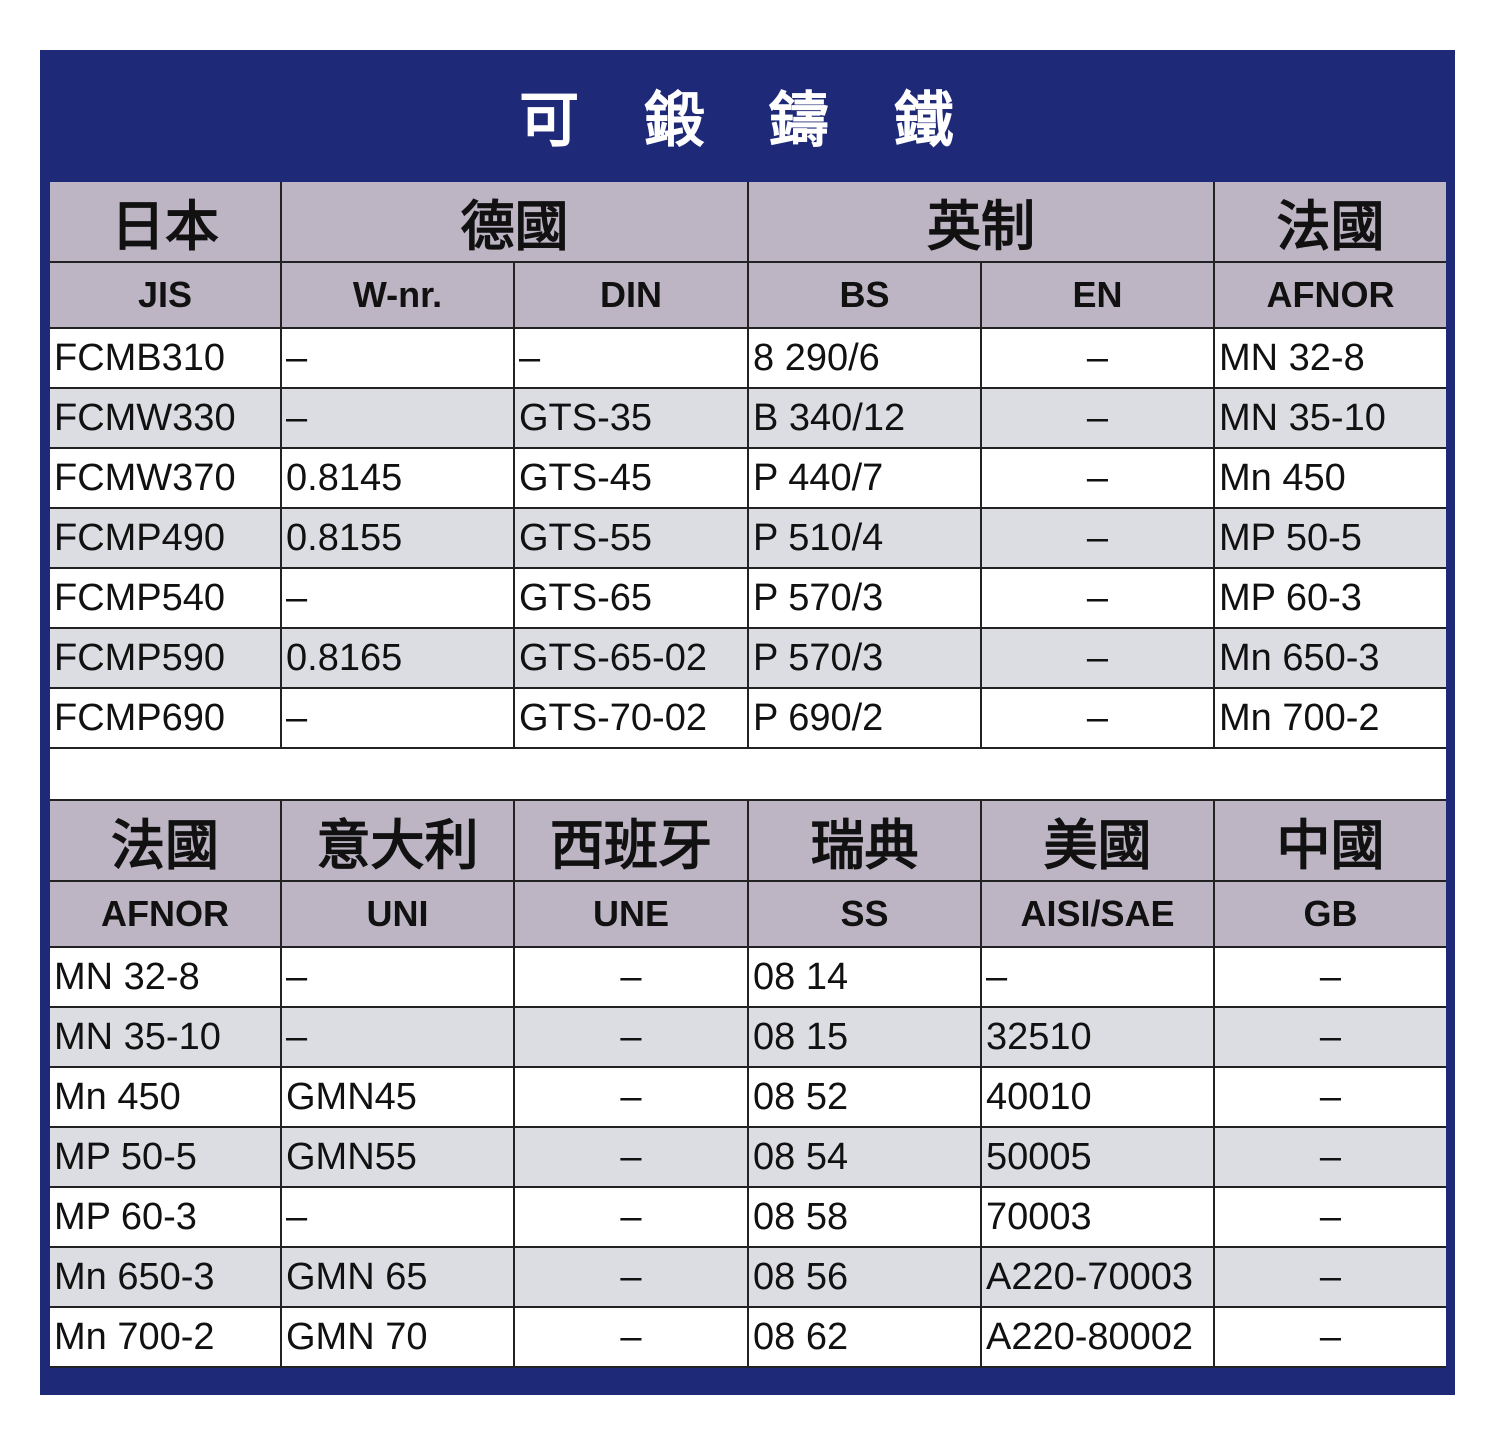  I want to click on country-header: 西班牙, so click(631, 841).